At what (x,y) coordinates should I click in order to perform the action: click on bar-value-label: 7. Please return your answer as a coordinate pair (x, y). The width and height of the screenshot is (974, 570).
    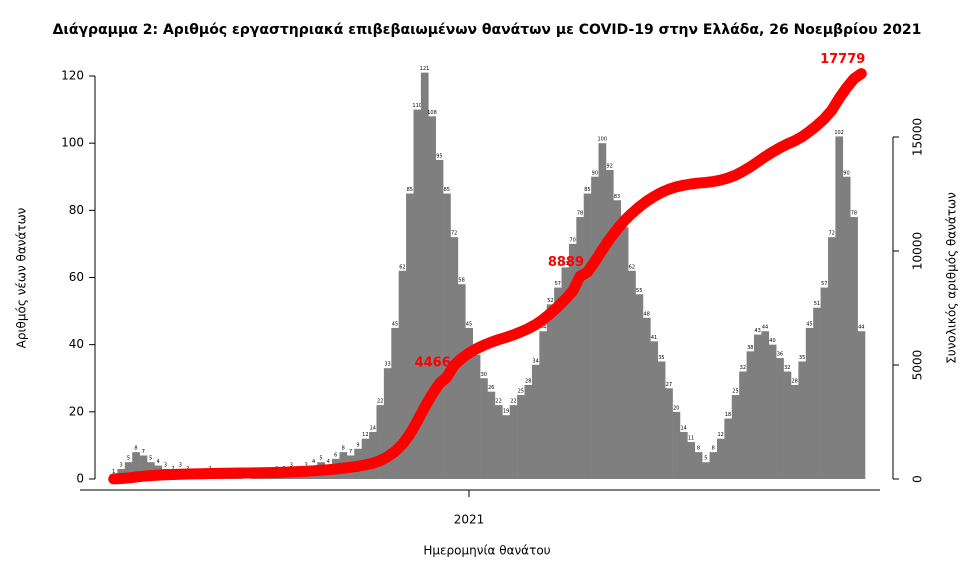
    Looking at the image, I should click on (143, 452).